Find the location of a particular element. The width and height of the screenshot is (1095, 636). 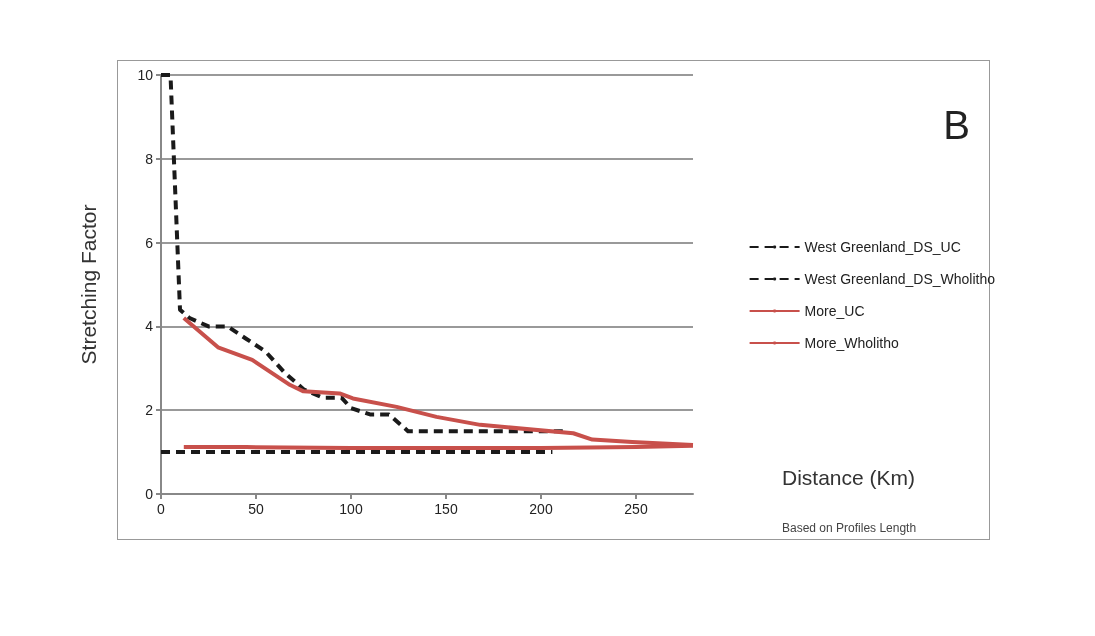

y-tick-label: 2 is located at coordinates (149, 410).